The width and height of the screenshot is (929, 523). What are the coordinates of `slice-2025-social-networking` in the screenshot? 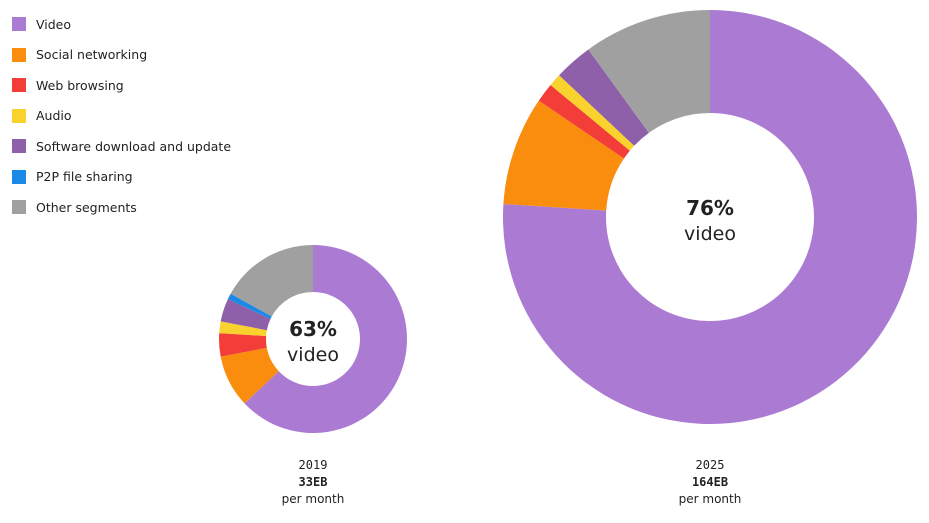 It's located at (563, 155).